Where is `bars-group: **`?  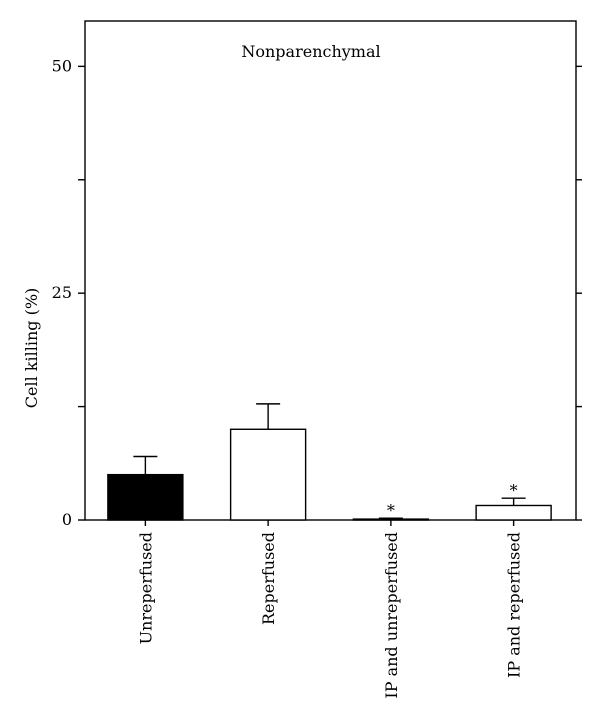
bars-group: ** is located at coordinates (329, 462).